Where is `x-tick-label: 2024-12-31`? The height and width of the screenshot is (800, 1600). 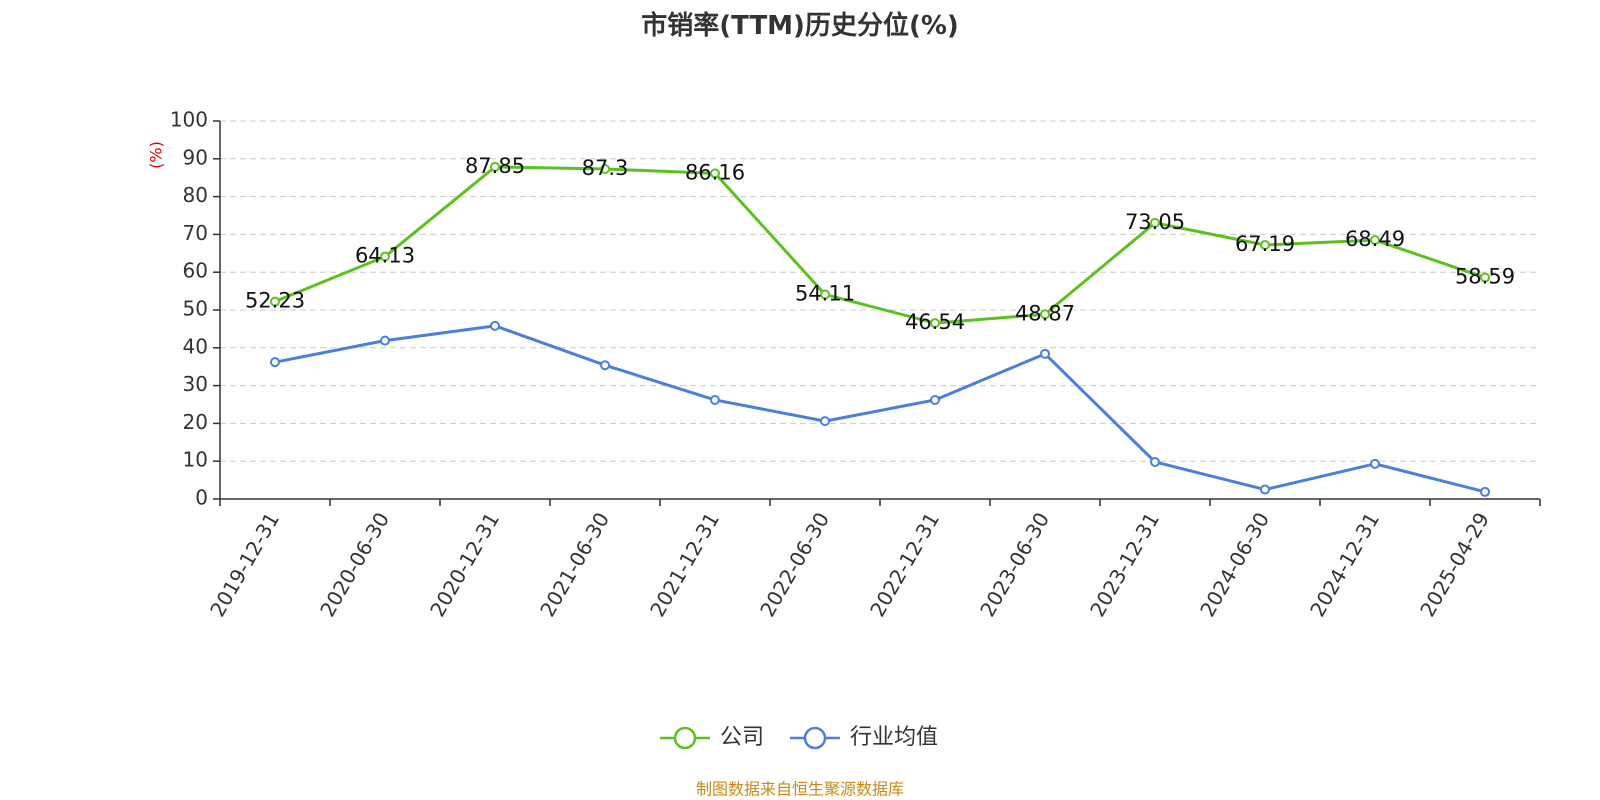
x-tick-label: 2024-12-31 is located at coordinates (1344, 564).